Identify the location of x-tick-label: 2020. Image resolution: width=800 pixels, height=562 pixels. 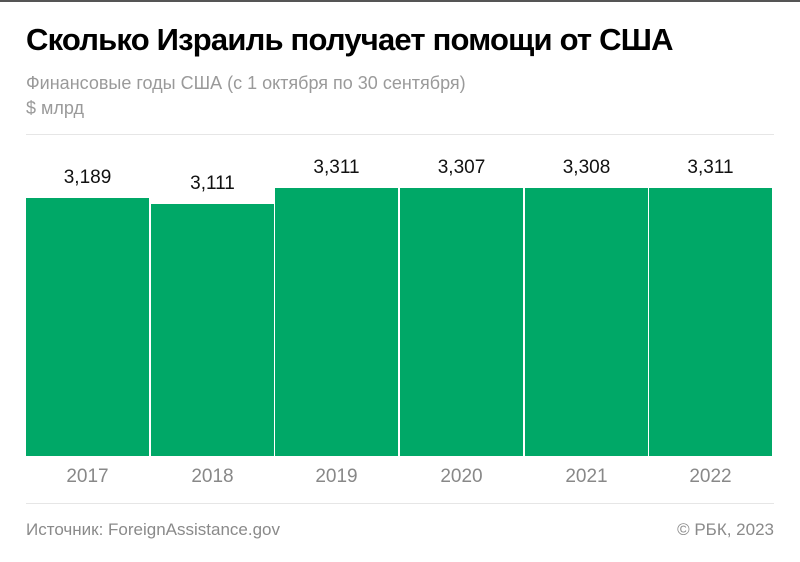
(461, 476).